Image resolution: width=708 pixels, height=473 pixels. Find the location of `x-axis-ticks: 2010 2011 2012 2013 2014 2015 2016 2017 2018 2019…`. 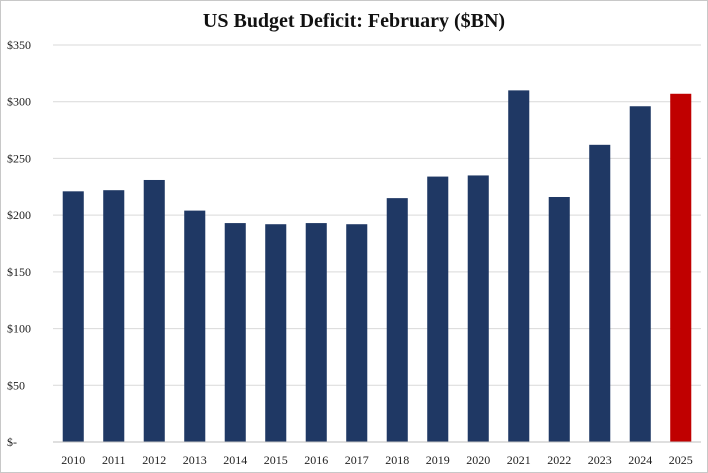

x-axis-ticks: 2010 2011 2012 2013 2014 2015 2016 2017 2018 2019… is located at coordinates (377, 460).